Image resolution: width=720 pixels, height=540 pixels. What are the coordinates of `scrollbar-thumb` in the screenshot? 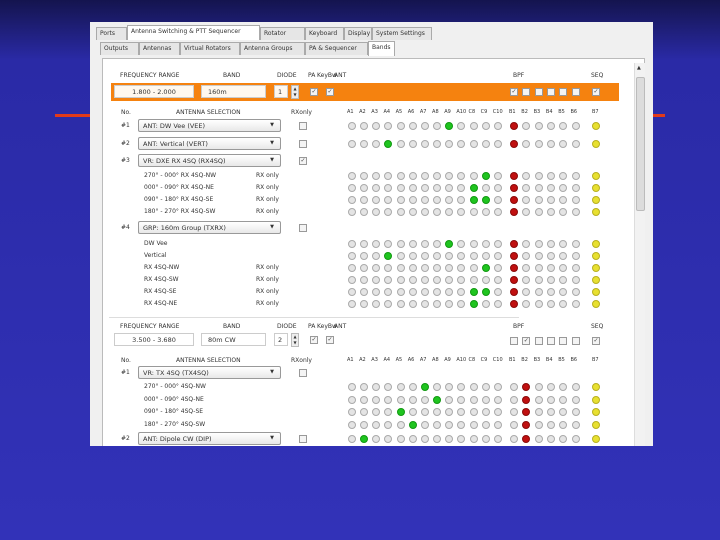 It's located at (640, 144).